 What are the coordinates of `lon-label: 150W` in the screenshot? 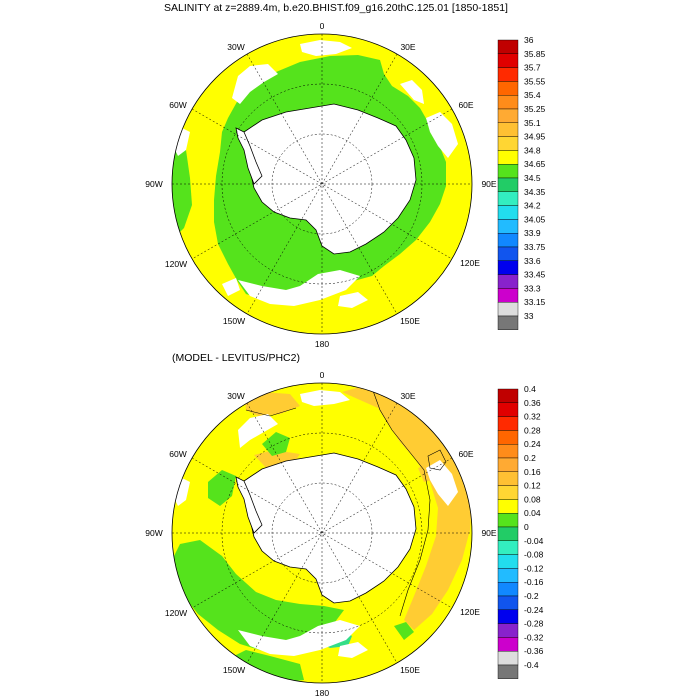 It's located at (234, 670).